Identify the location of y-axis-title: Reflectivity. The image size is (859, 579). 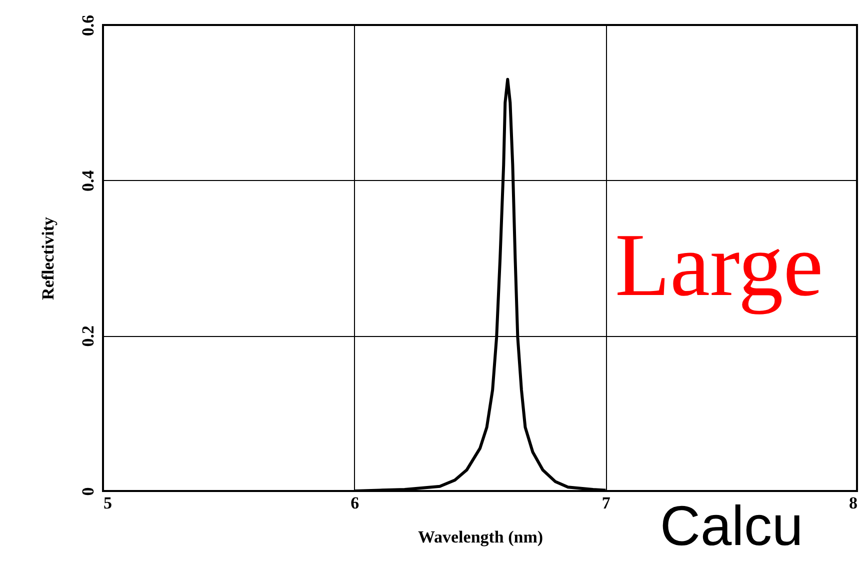
(48, 258).